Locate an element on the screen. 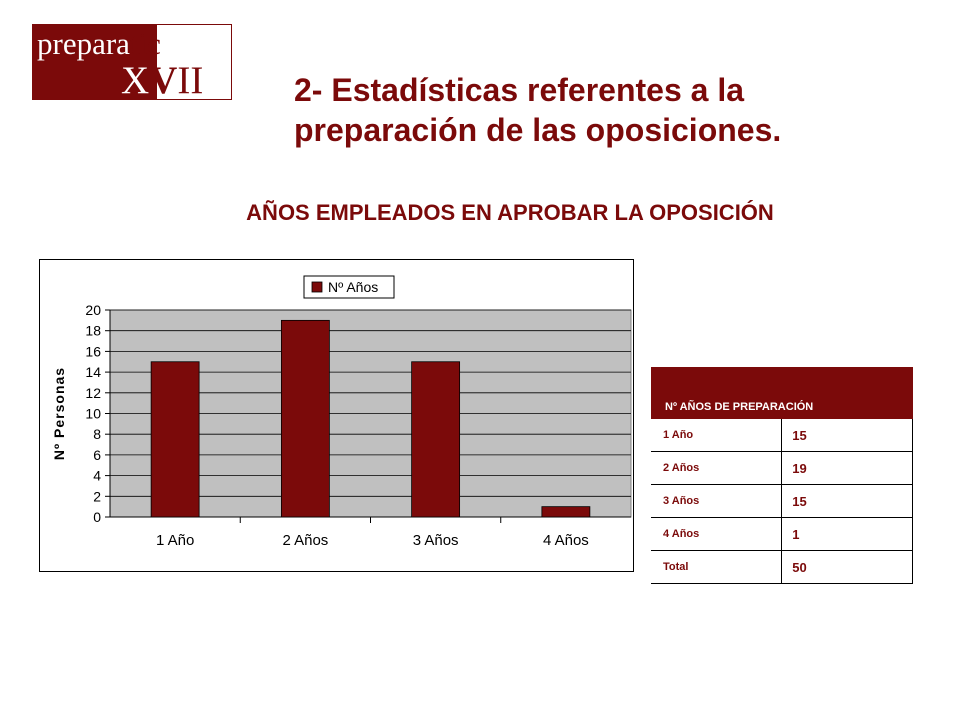  y-tick-label: 4 is located at coordinates (97, 476).